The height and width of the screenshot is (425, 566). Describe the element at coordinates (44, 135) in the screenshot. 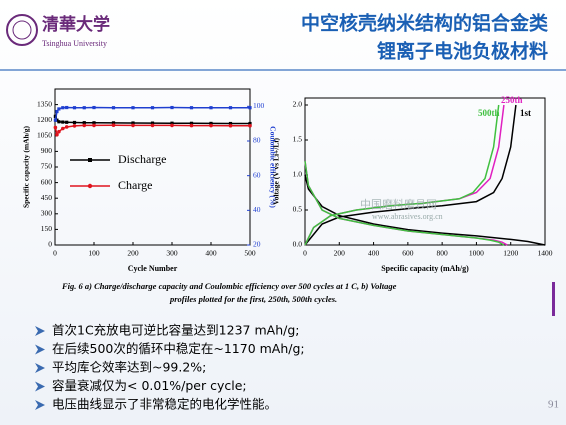

I see `y-tick-label: 1050` at that location.